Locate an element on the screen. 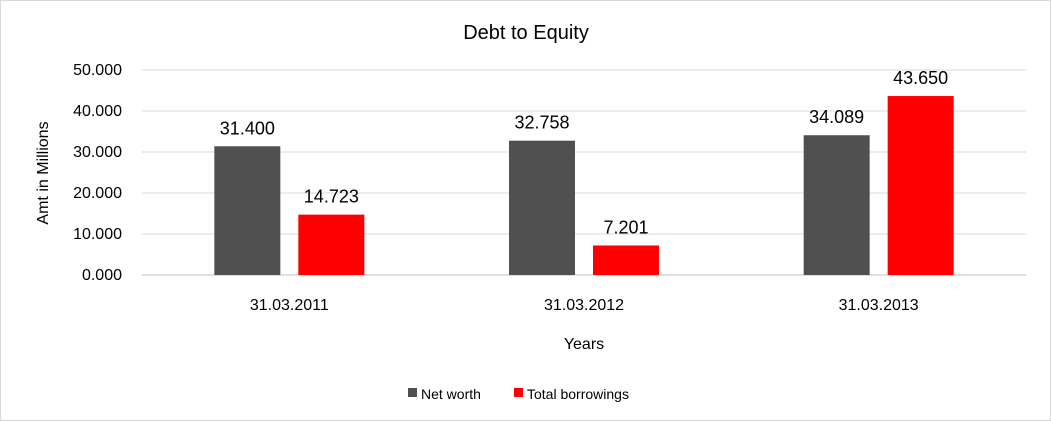 The height and width of the screenshot is (422, 1051). x-axis-ticks: 31.03.2011 31.03.2012 31.03.2013 is located at coordinates (584, 305).